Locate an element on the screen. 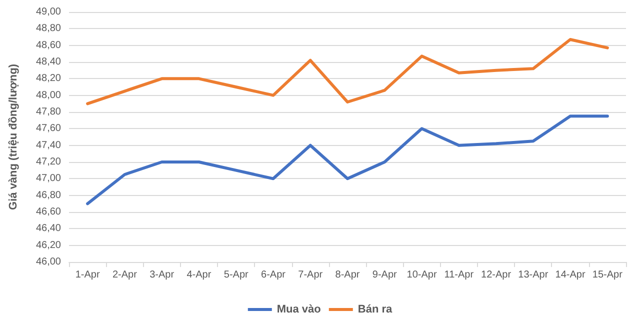 The height and width of the screenshot is (324, 640). x-tick-label: 9-Apr is located at coordinates (385, 275).